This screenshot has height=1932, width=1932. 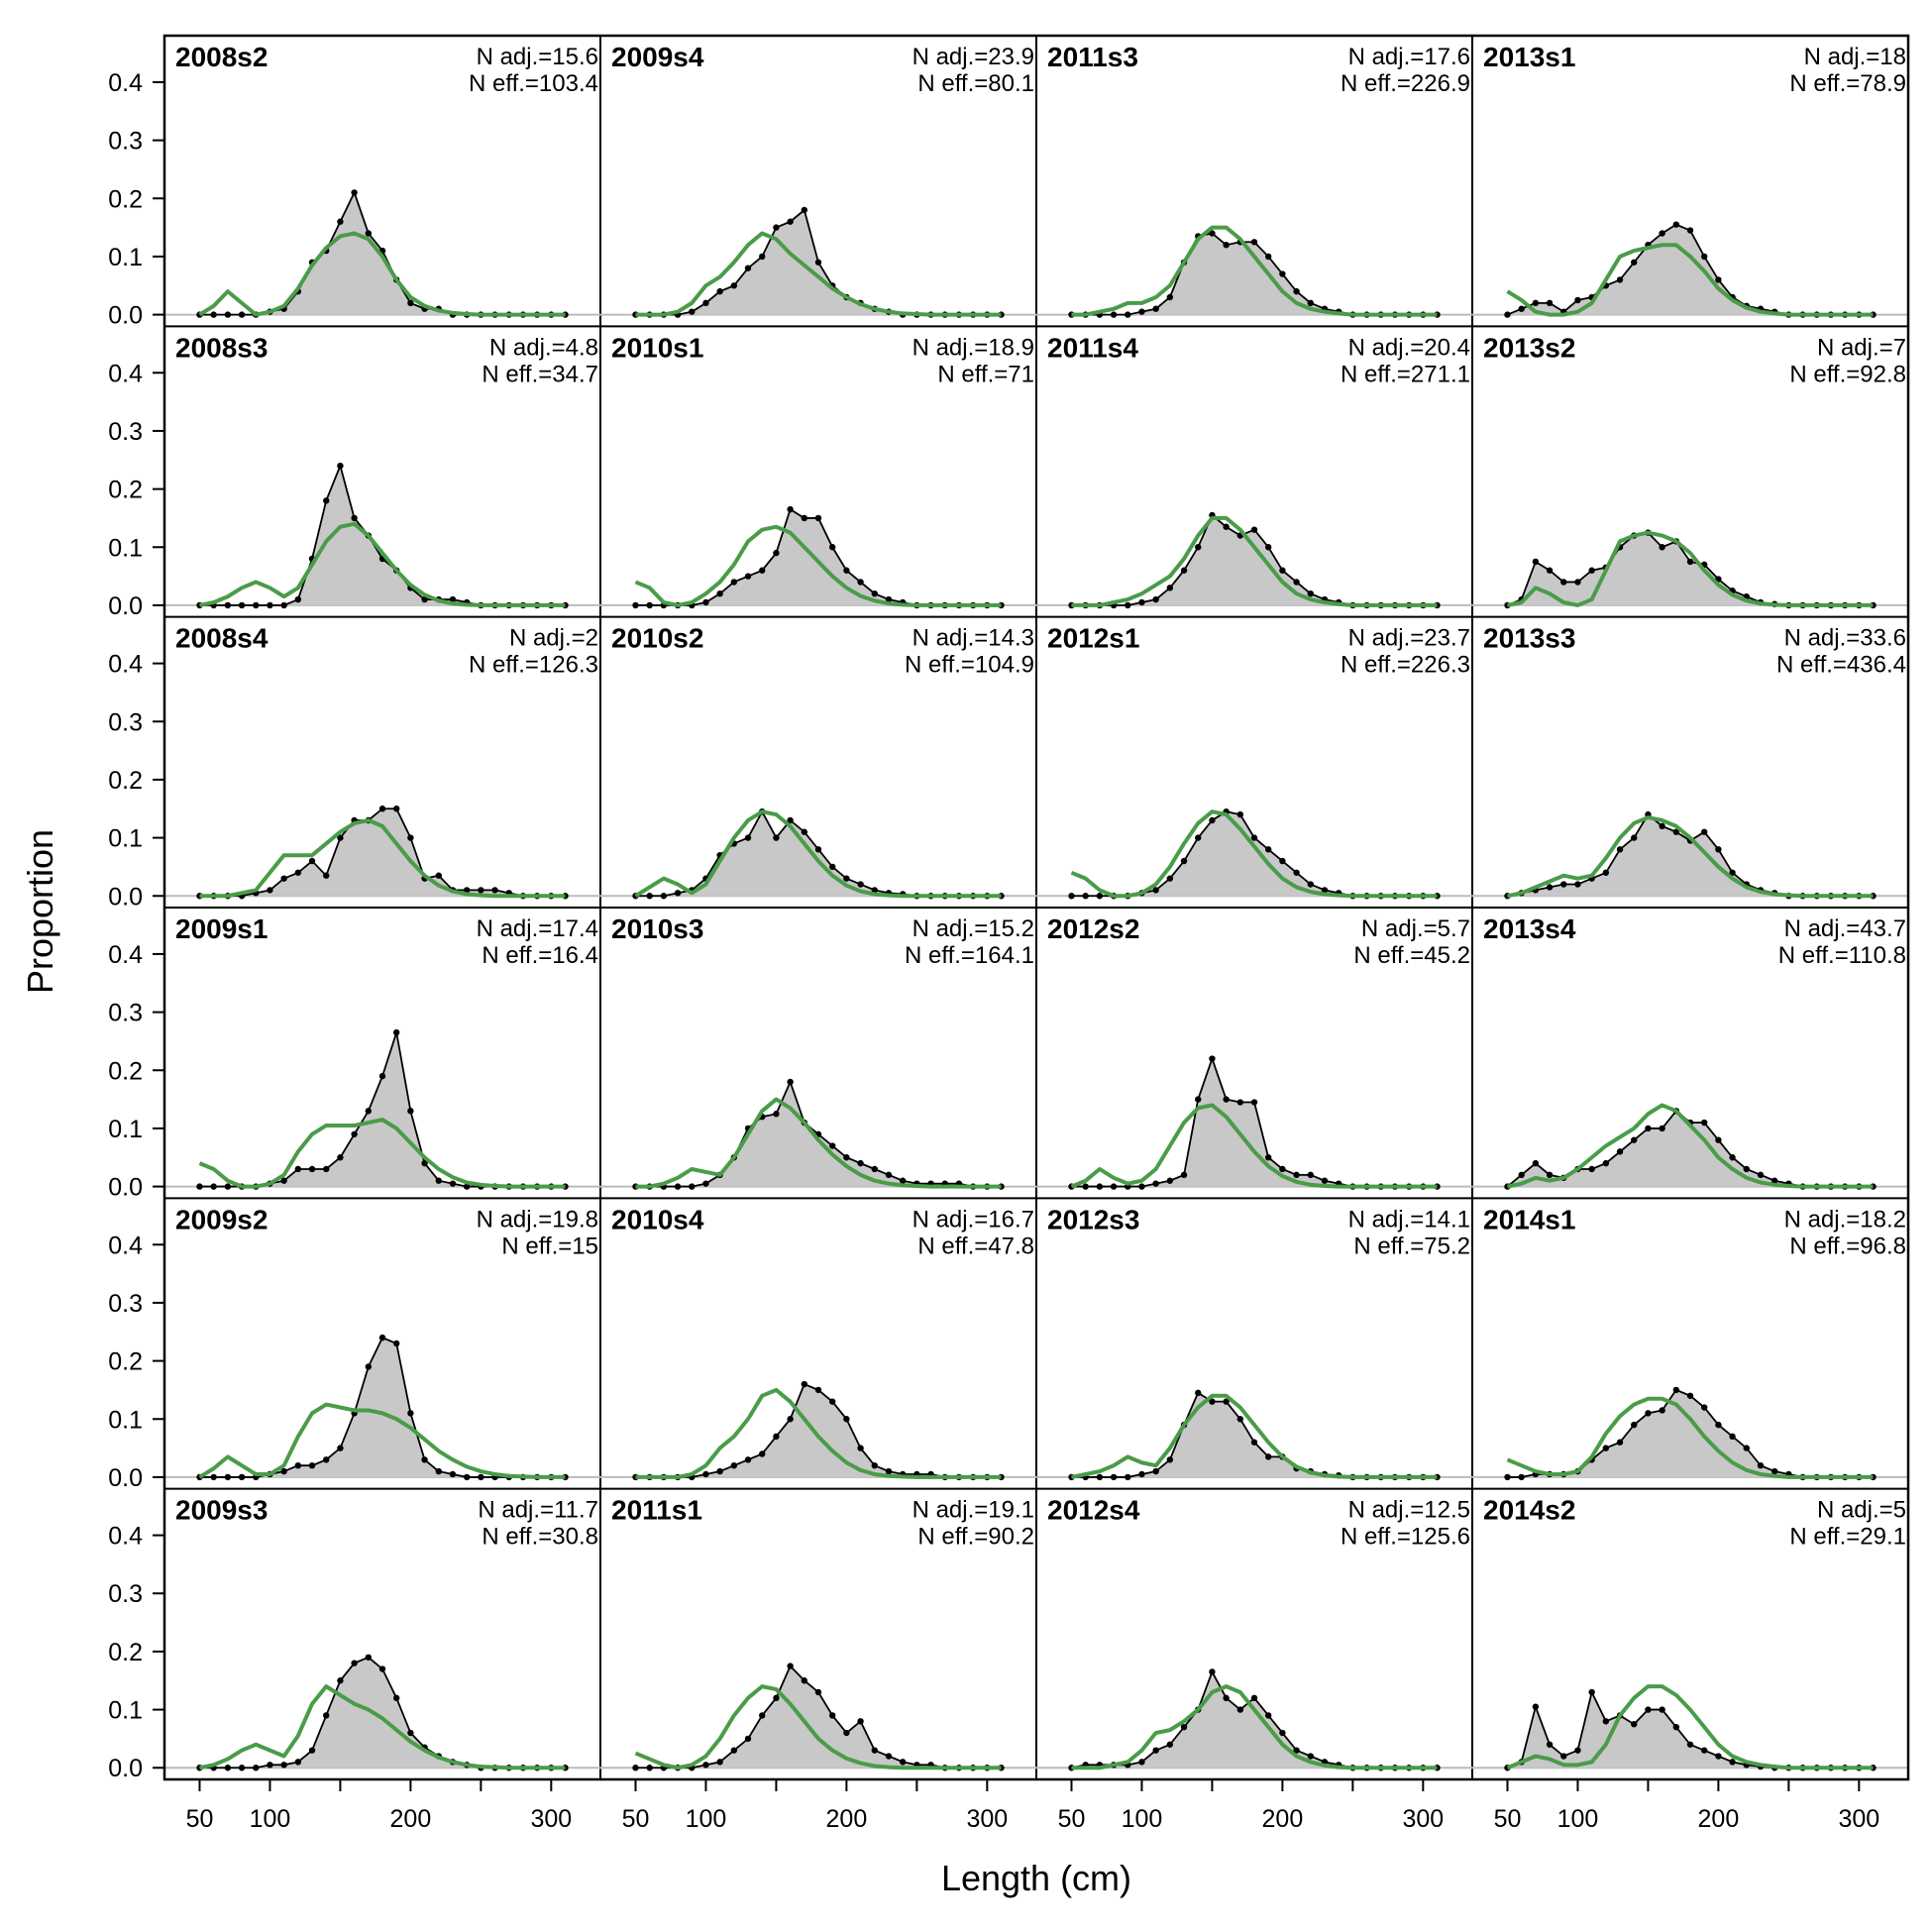 What do you see at coordinates (1529, 638) in the screenshot?
I see `panel-title: 2013s3` at bounding box center [1529, 638].